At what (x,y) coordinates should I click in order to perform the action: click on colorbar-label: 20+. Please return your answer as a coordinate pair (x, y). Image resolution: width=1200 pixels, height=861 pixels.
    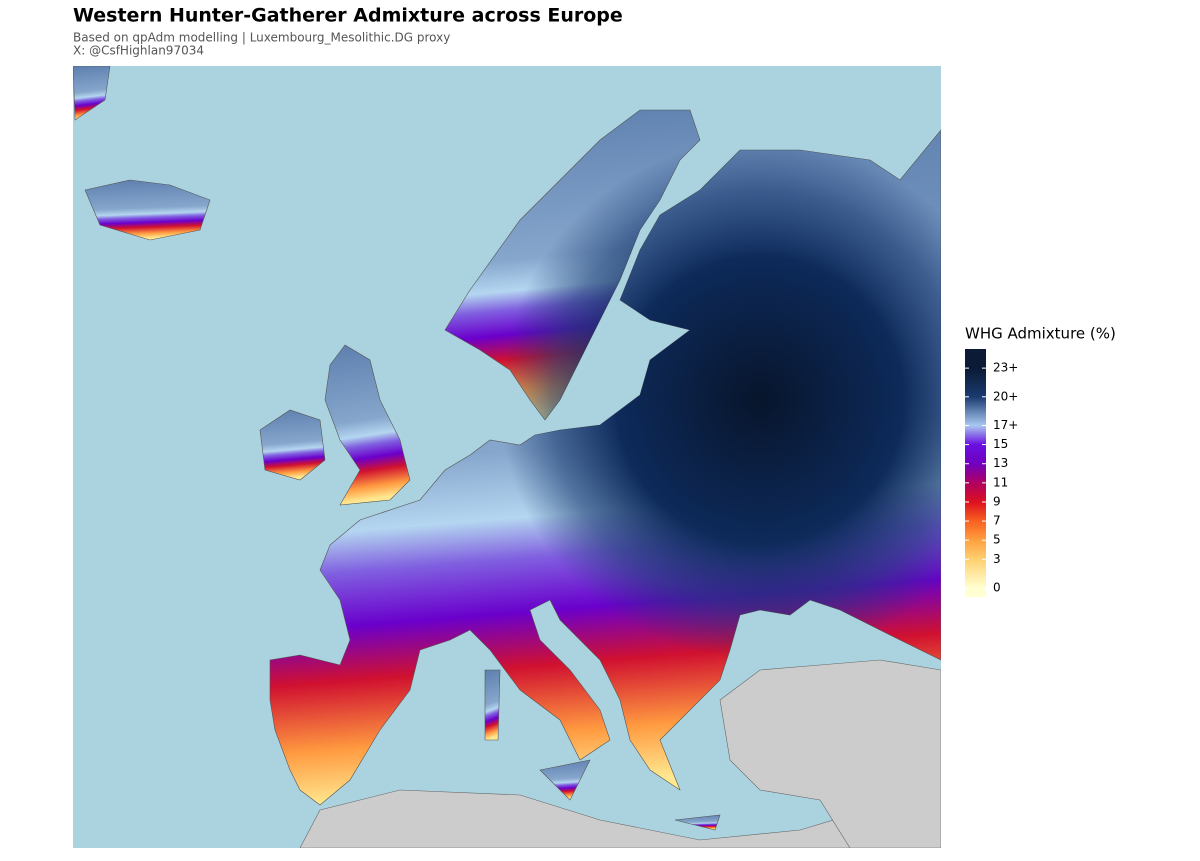
    Looking at the image, I should click on (1005, 396).